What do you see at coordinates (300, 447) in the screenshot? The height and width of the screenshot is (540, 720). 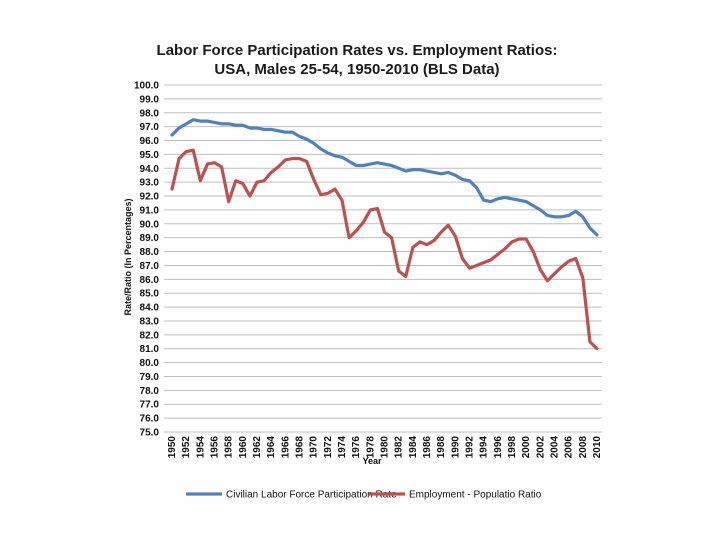 I see `x-tick-label: 1968` at bounding box center [300, 447].